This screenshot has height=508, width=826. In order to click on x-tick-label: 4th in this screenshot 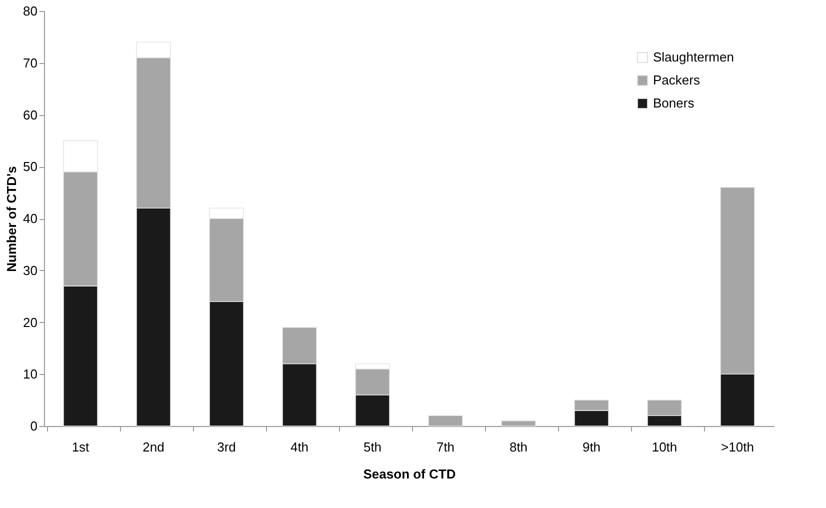, I will do `click(299, 447)`.